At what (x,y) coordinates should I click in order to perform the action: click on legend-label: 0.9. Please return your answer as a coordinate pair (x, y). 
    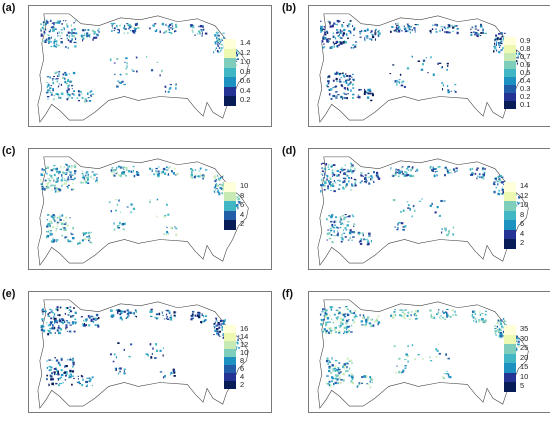
    Looking at the image, I should click on (525, 40).